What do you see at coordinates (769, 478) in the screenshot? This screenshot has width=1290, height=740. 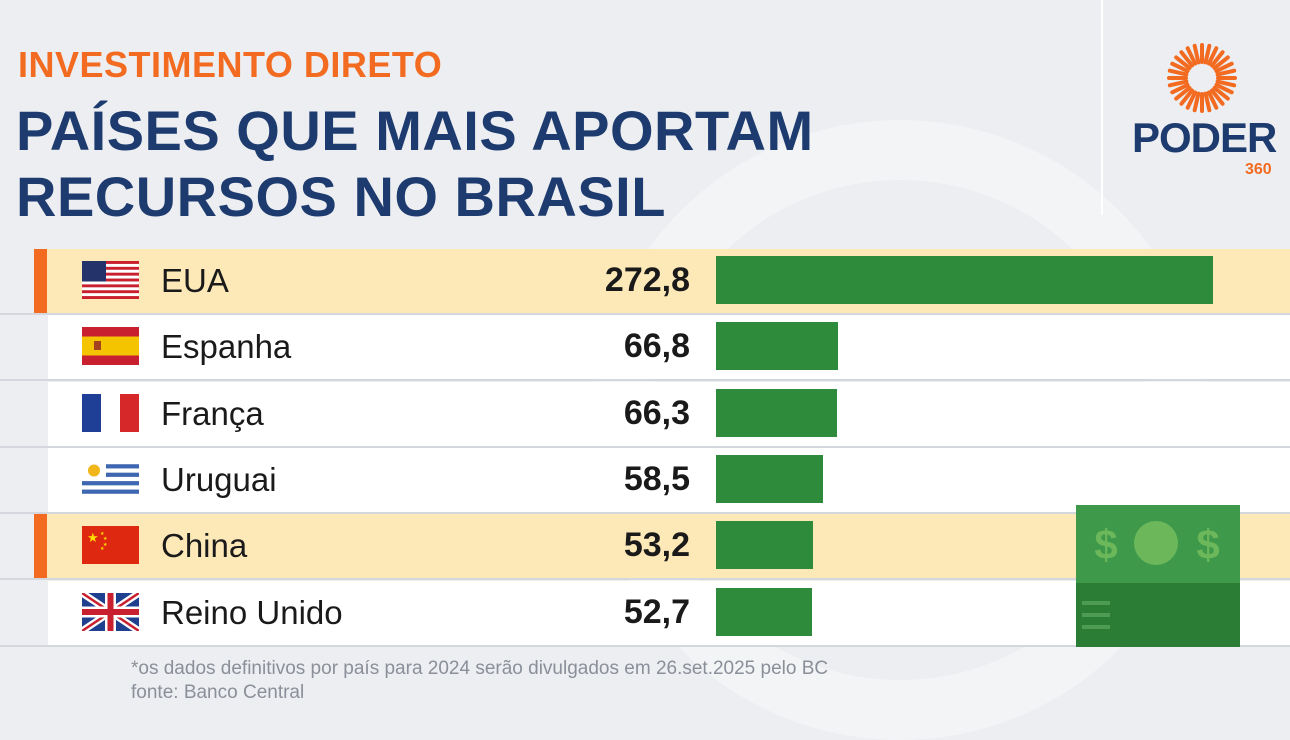 I see `bar-uruguai` at bounding box center [769, 478].